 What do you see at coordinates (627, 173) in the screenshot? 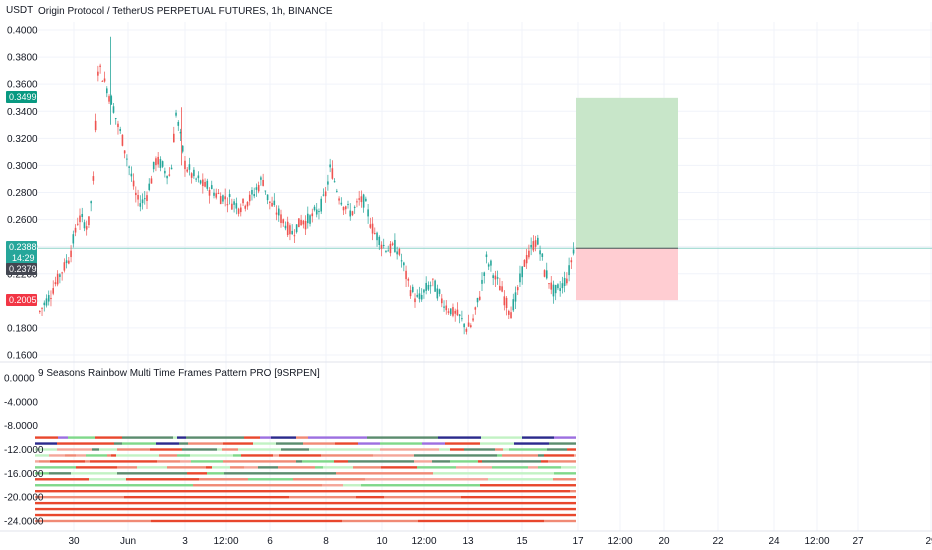
I see `profit-zone` at bounding box center [627, 173].